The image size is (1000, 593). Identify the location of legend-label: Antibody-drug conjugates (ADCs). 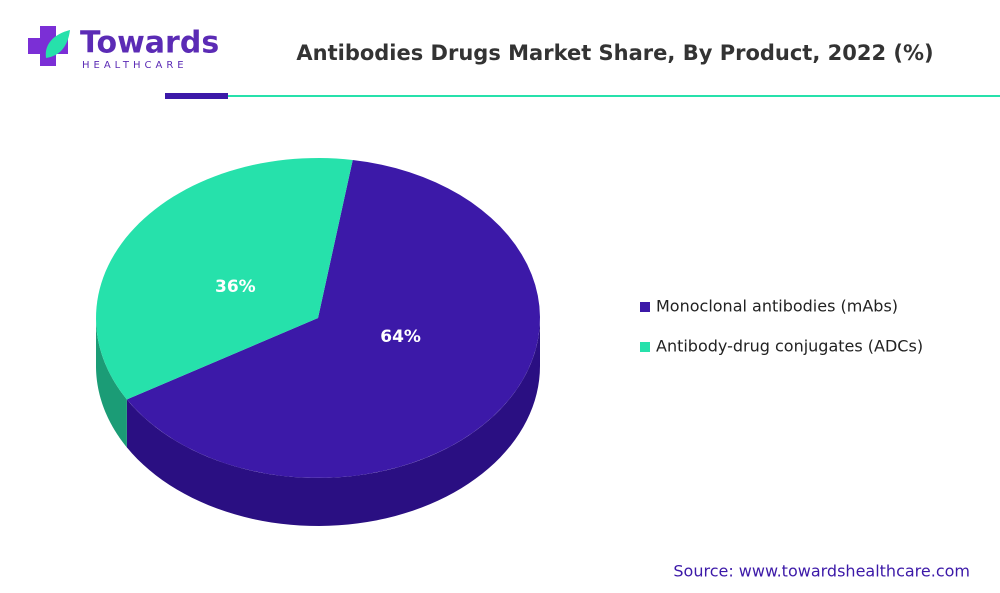
(789, 346).